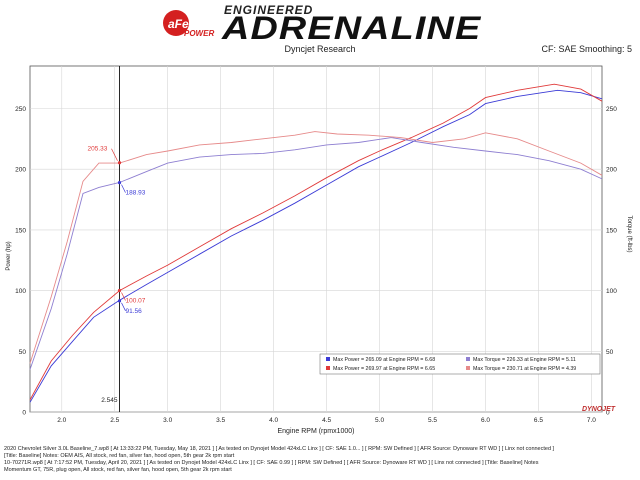  I want to click on y-tick-label-right: 200, so click(611, 170).